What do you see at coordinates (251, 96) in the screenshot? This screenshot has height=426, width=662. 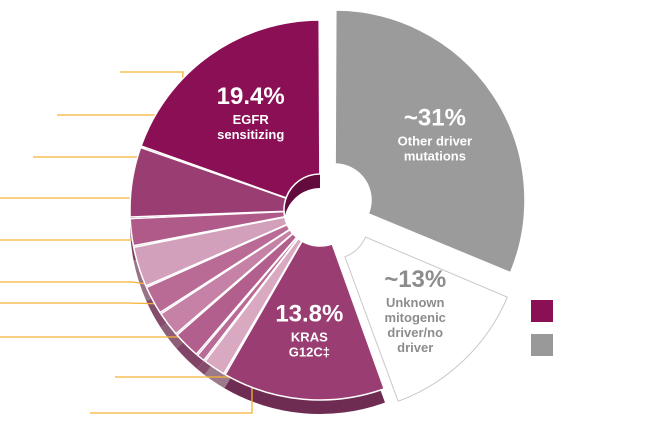 I see `slice-value-11: 19.4%` at bounding box center [251, 96].